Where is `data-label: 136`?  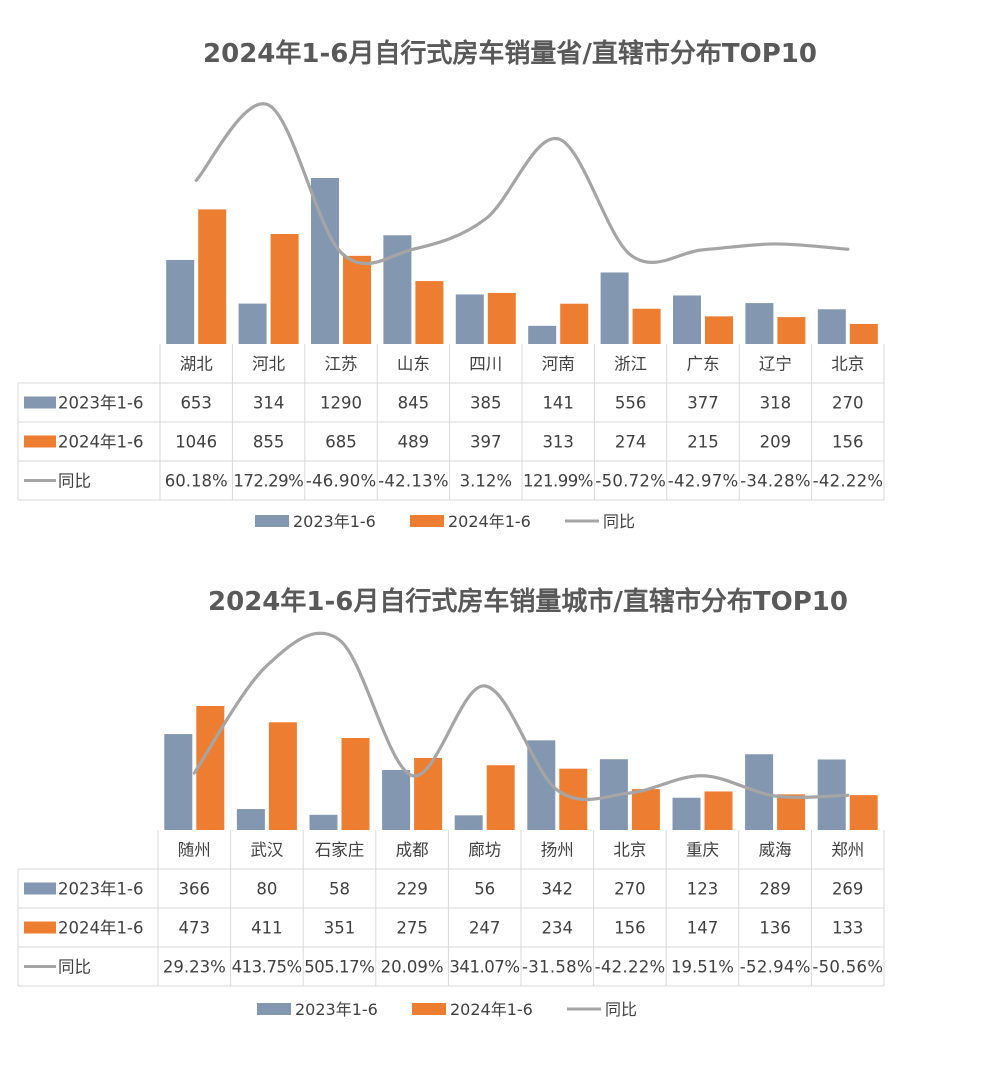 data-label: 136 is located at coordinates (775, 928).